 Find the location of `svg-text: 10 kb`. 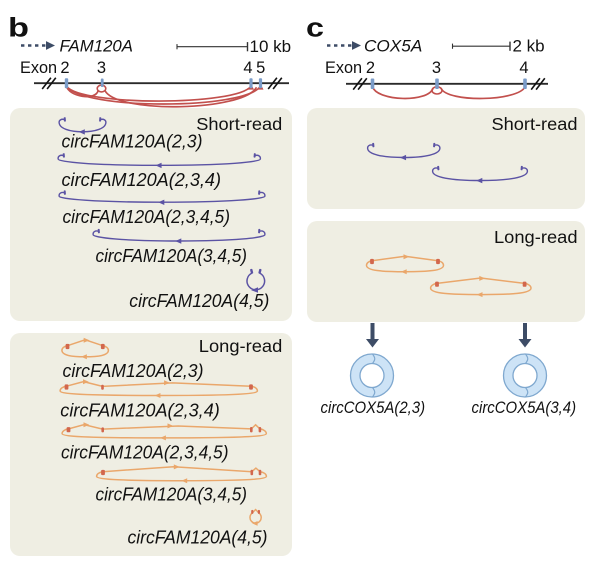

svg-text: 10 kb is located at coordinates (271, 46).